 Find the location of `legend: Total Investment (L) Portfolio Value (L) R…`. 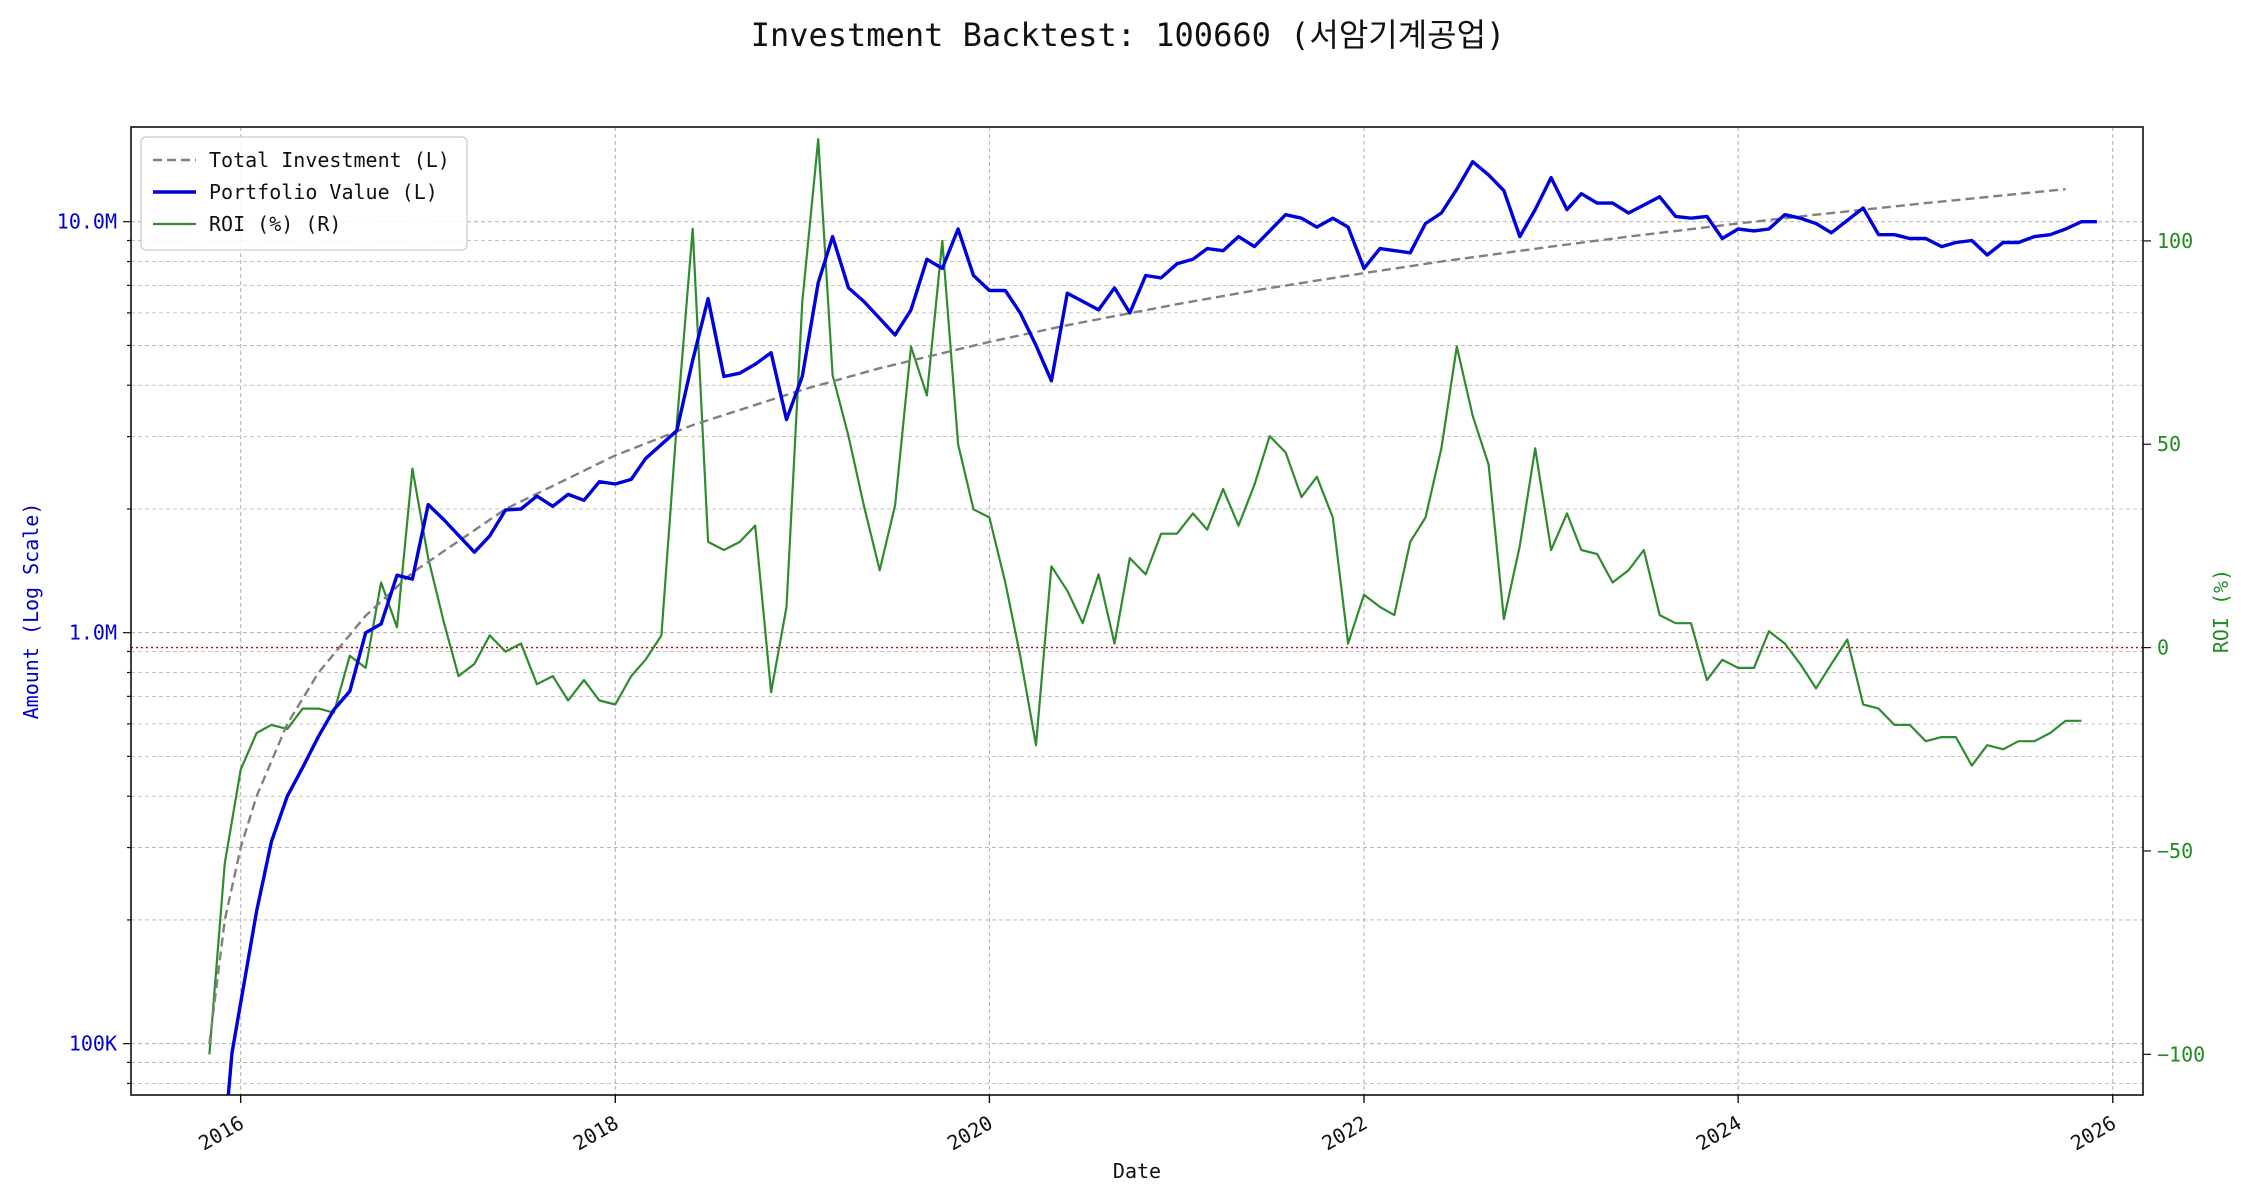

legend: Total Investment (L) Portfolio Value (L) R… is located at coordinates (304, 193).